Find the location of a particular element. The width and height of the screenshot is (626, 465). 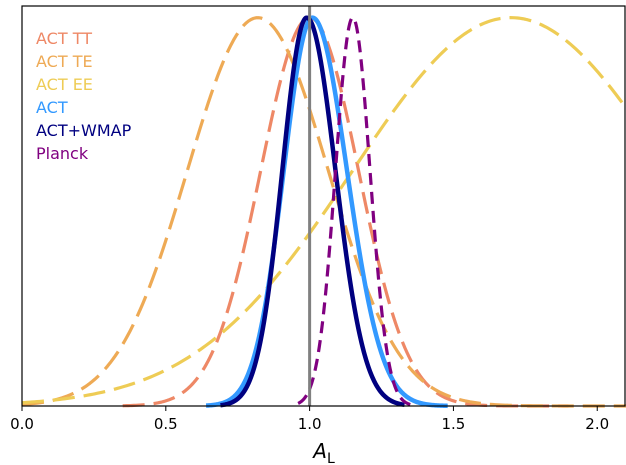

x-tick-label: 0.5 is located at coordinates (166, 424).